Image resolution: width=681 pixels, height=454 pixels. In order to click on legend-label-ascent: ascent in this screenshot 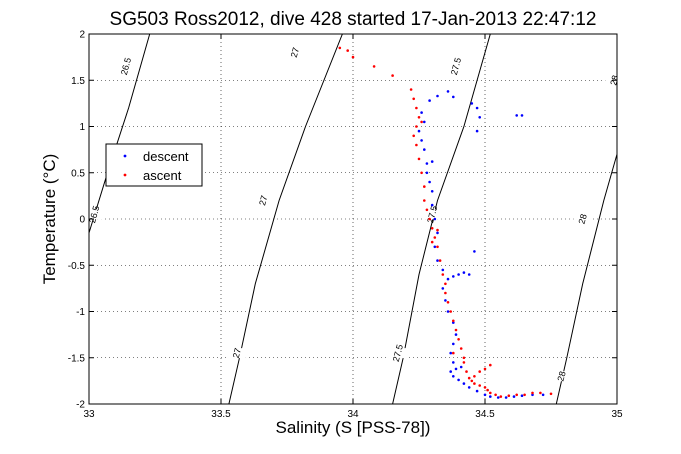, I will do `click(162, 175)`.